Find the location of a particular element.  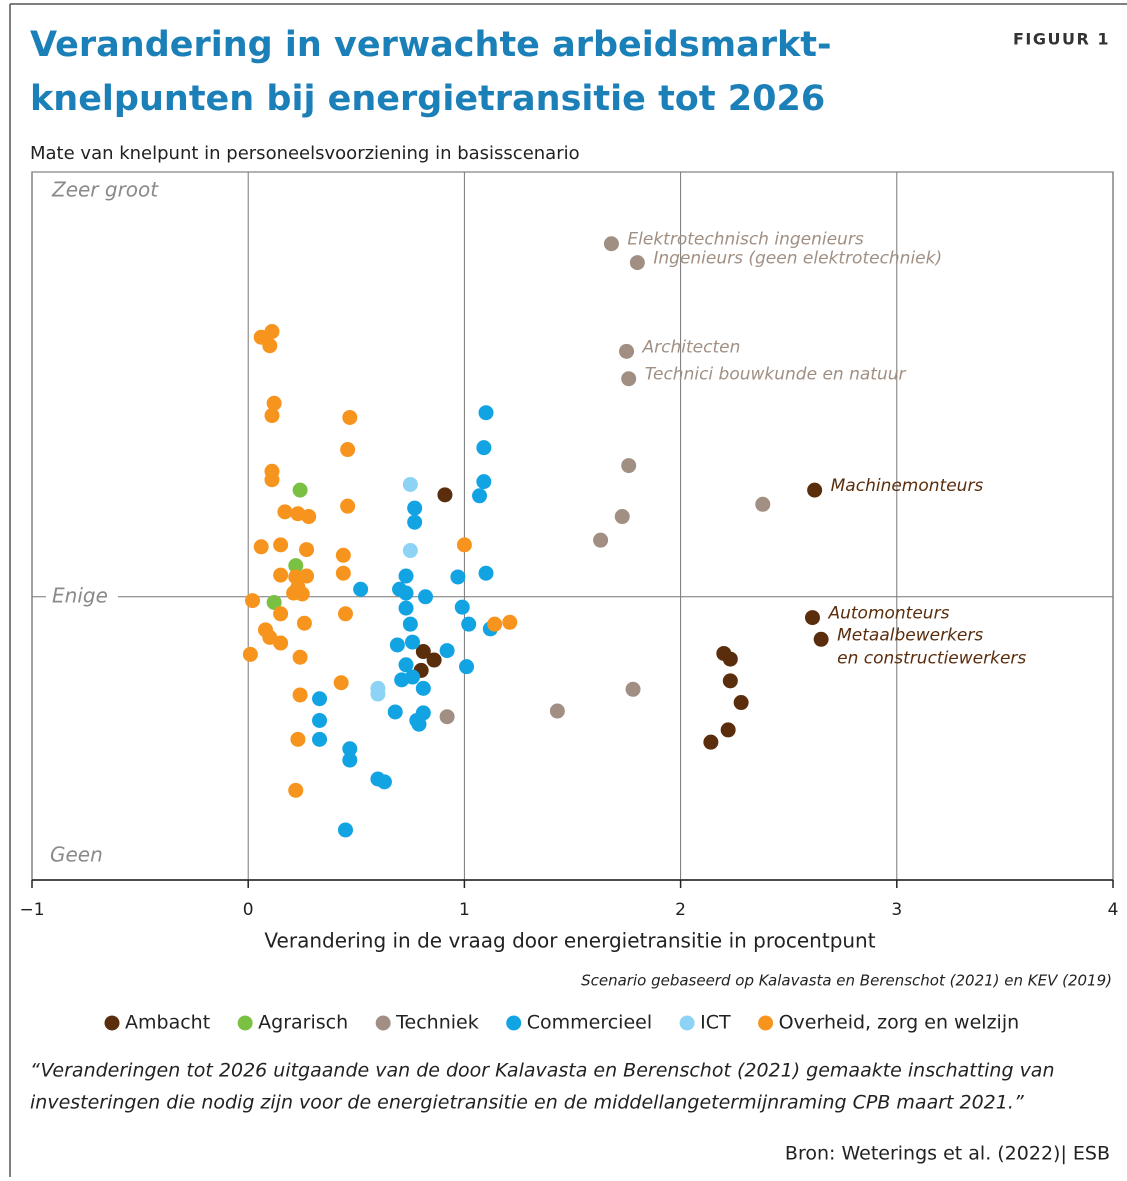

legend-label: Techniek is located at coordinates (437, 1023).